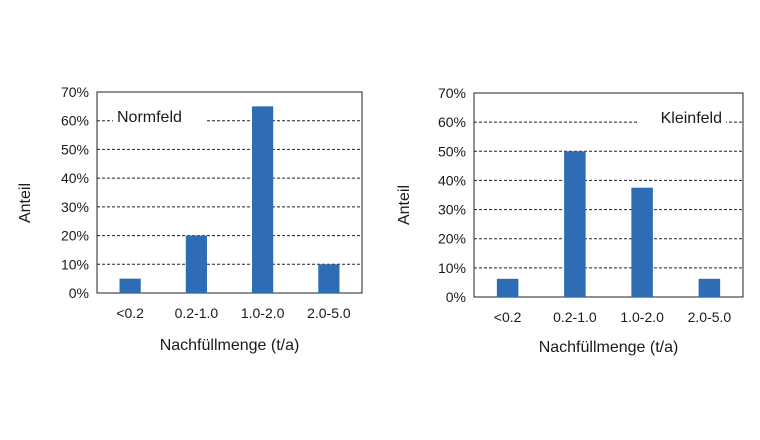 Image resolution: width=760 pixels, height=440 pixels. I want to click on chart-title: Normfeld, so click(149, 117).